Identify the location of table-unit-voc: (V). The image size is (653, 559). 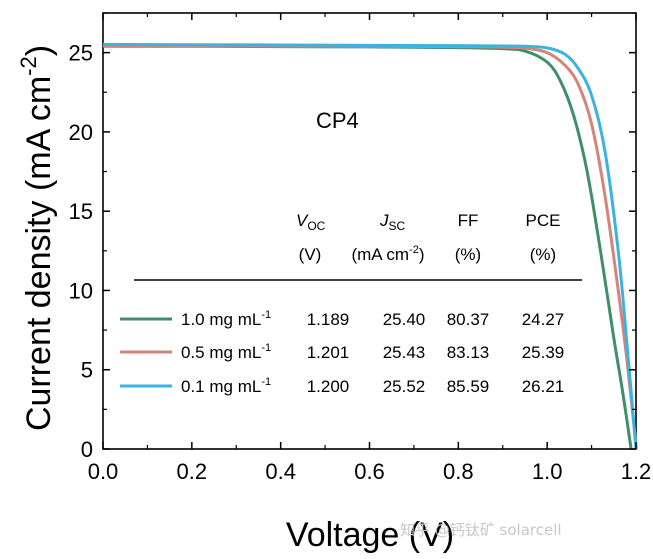
(310, 254).